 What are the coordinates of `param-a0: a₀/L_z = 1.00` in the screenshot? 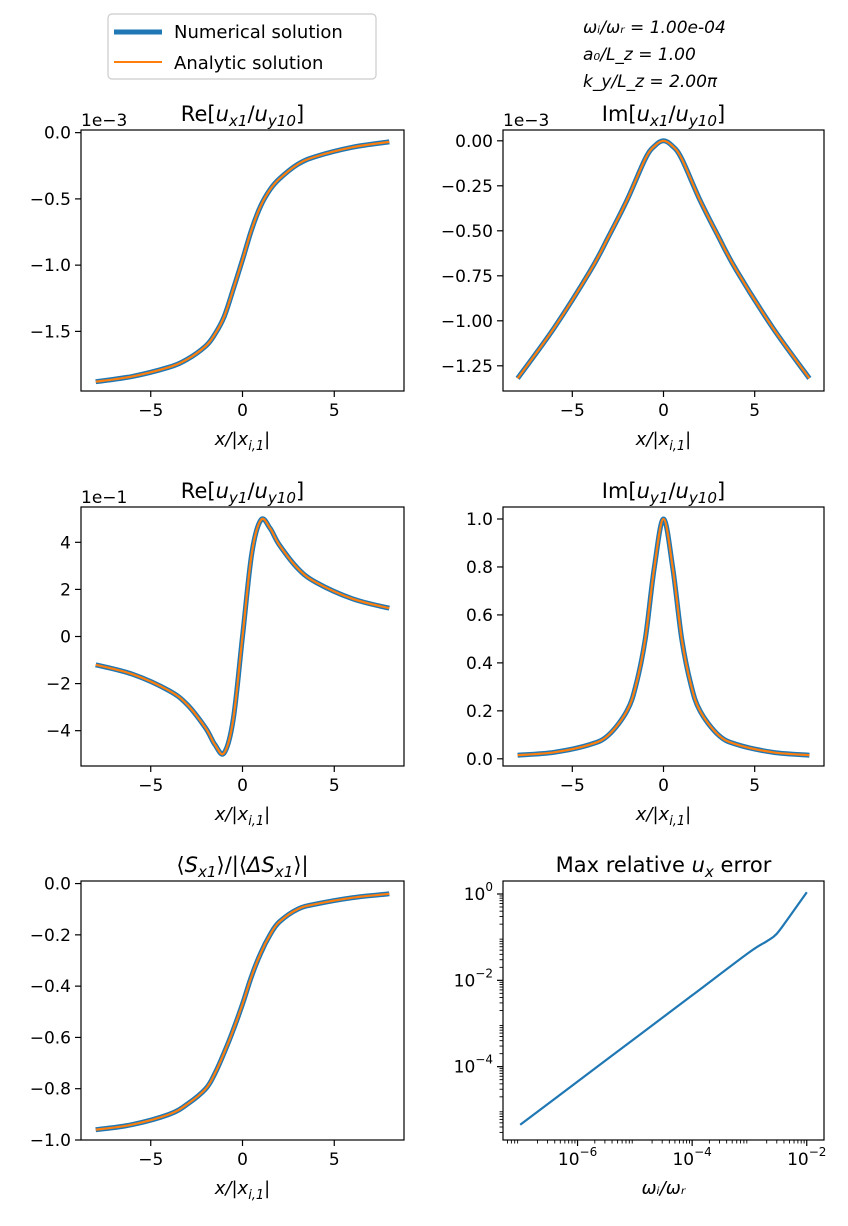 It's located at (639, 55).